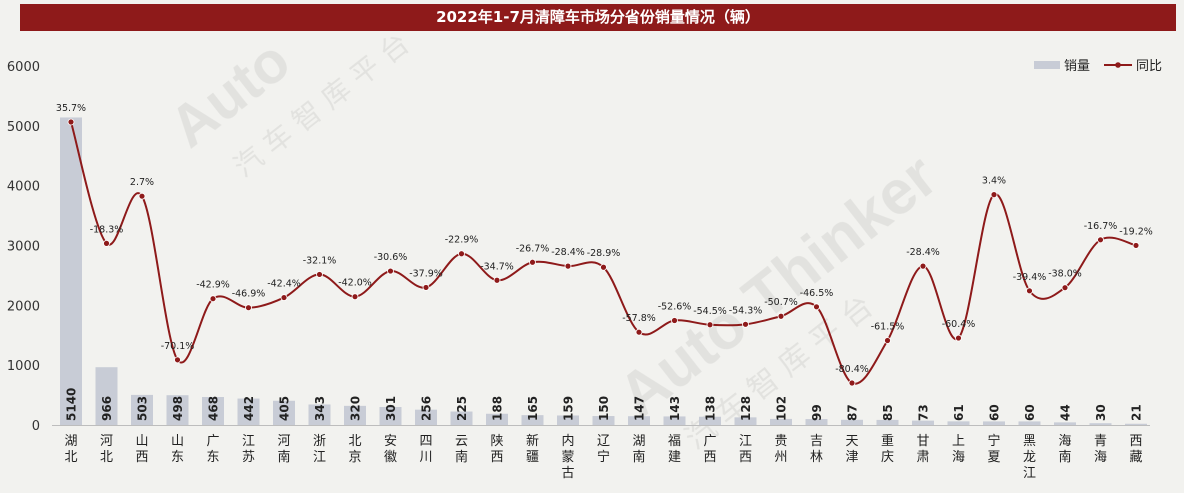 Image resolution: width=1184 pixels, height=493 pixels. Describe the element at coordinates (355, 283) in the screenshot. I see `yoy-value-label: -42.0%` at that location.